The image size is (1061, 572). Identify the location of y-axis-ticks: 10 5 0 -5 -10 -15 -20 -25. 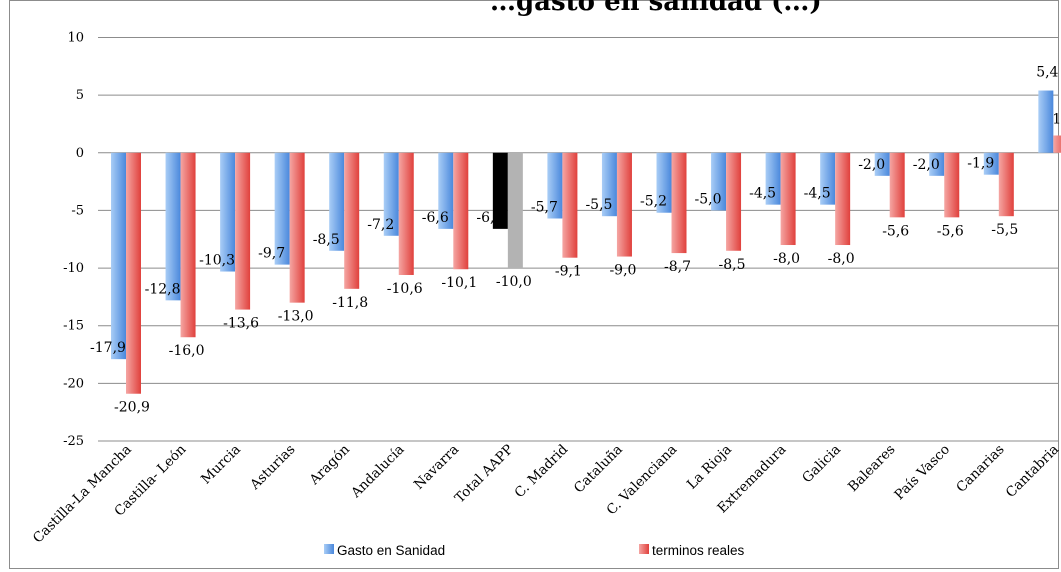
(73, 240).